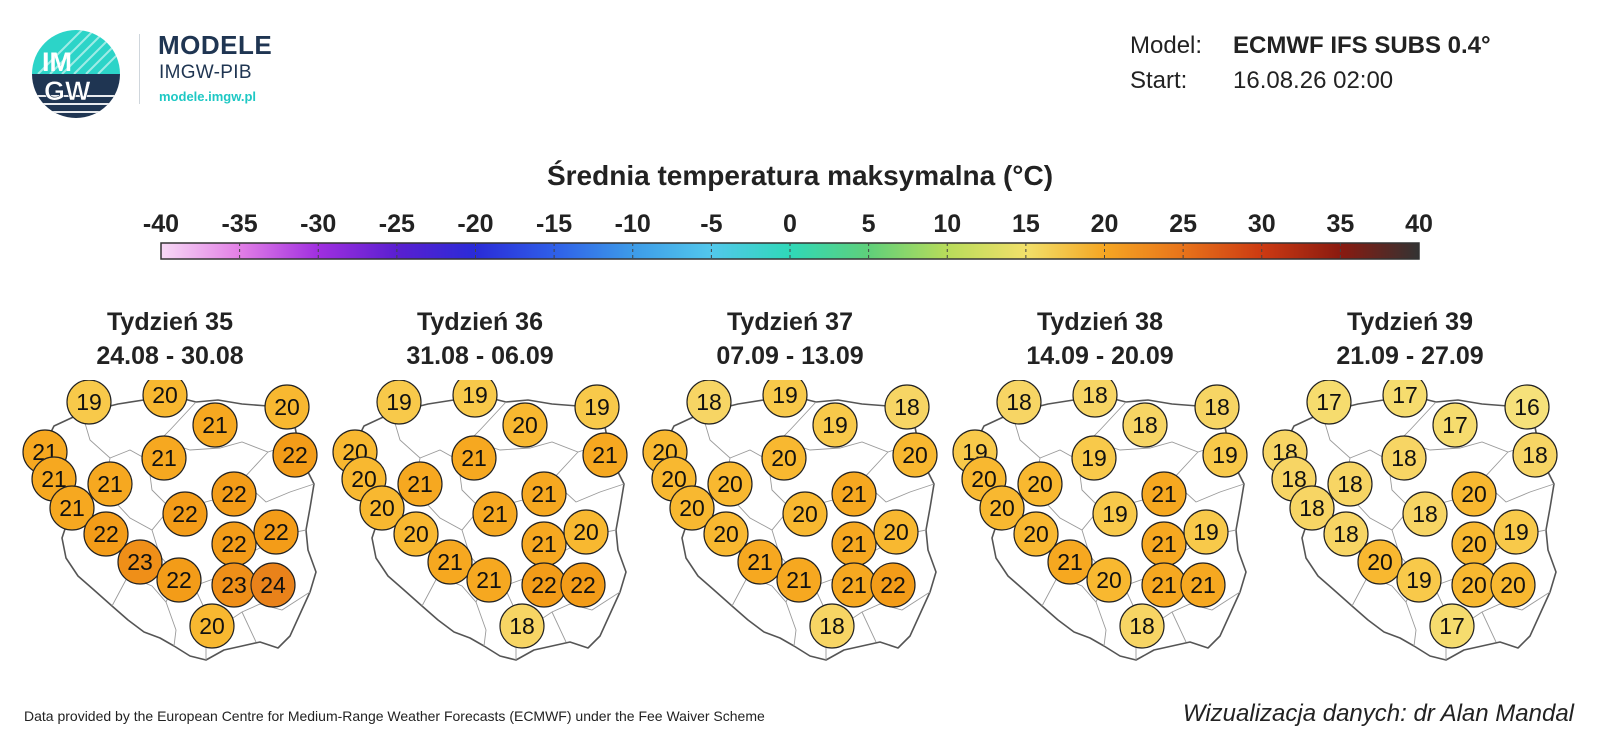  What do you see at coordinates (869, 224) in the screenshot?
I see `scale-tick-label: 5` at bounding box center [869, 224].